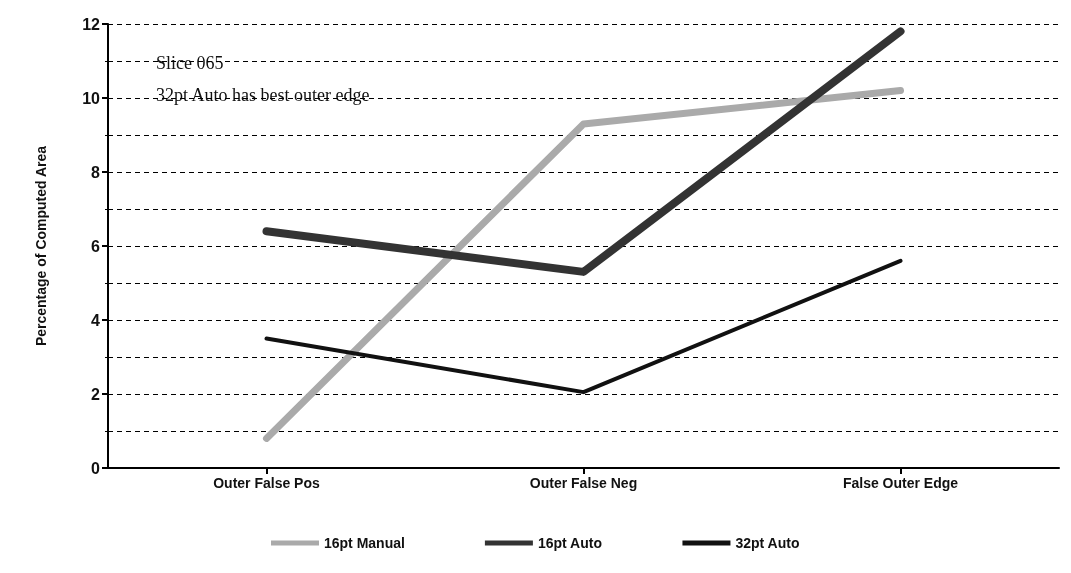 Image resolution: width=1071 pixels, height=573 pixels. I want to click on x-tick-label: False Outer Edge, so click(900, 483).